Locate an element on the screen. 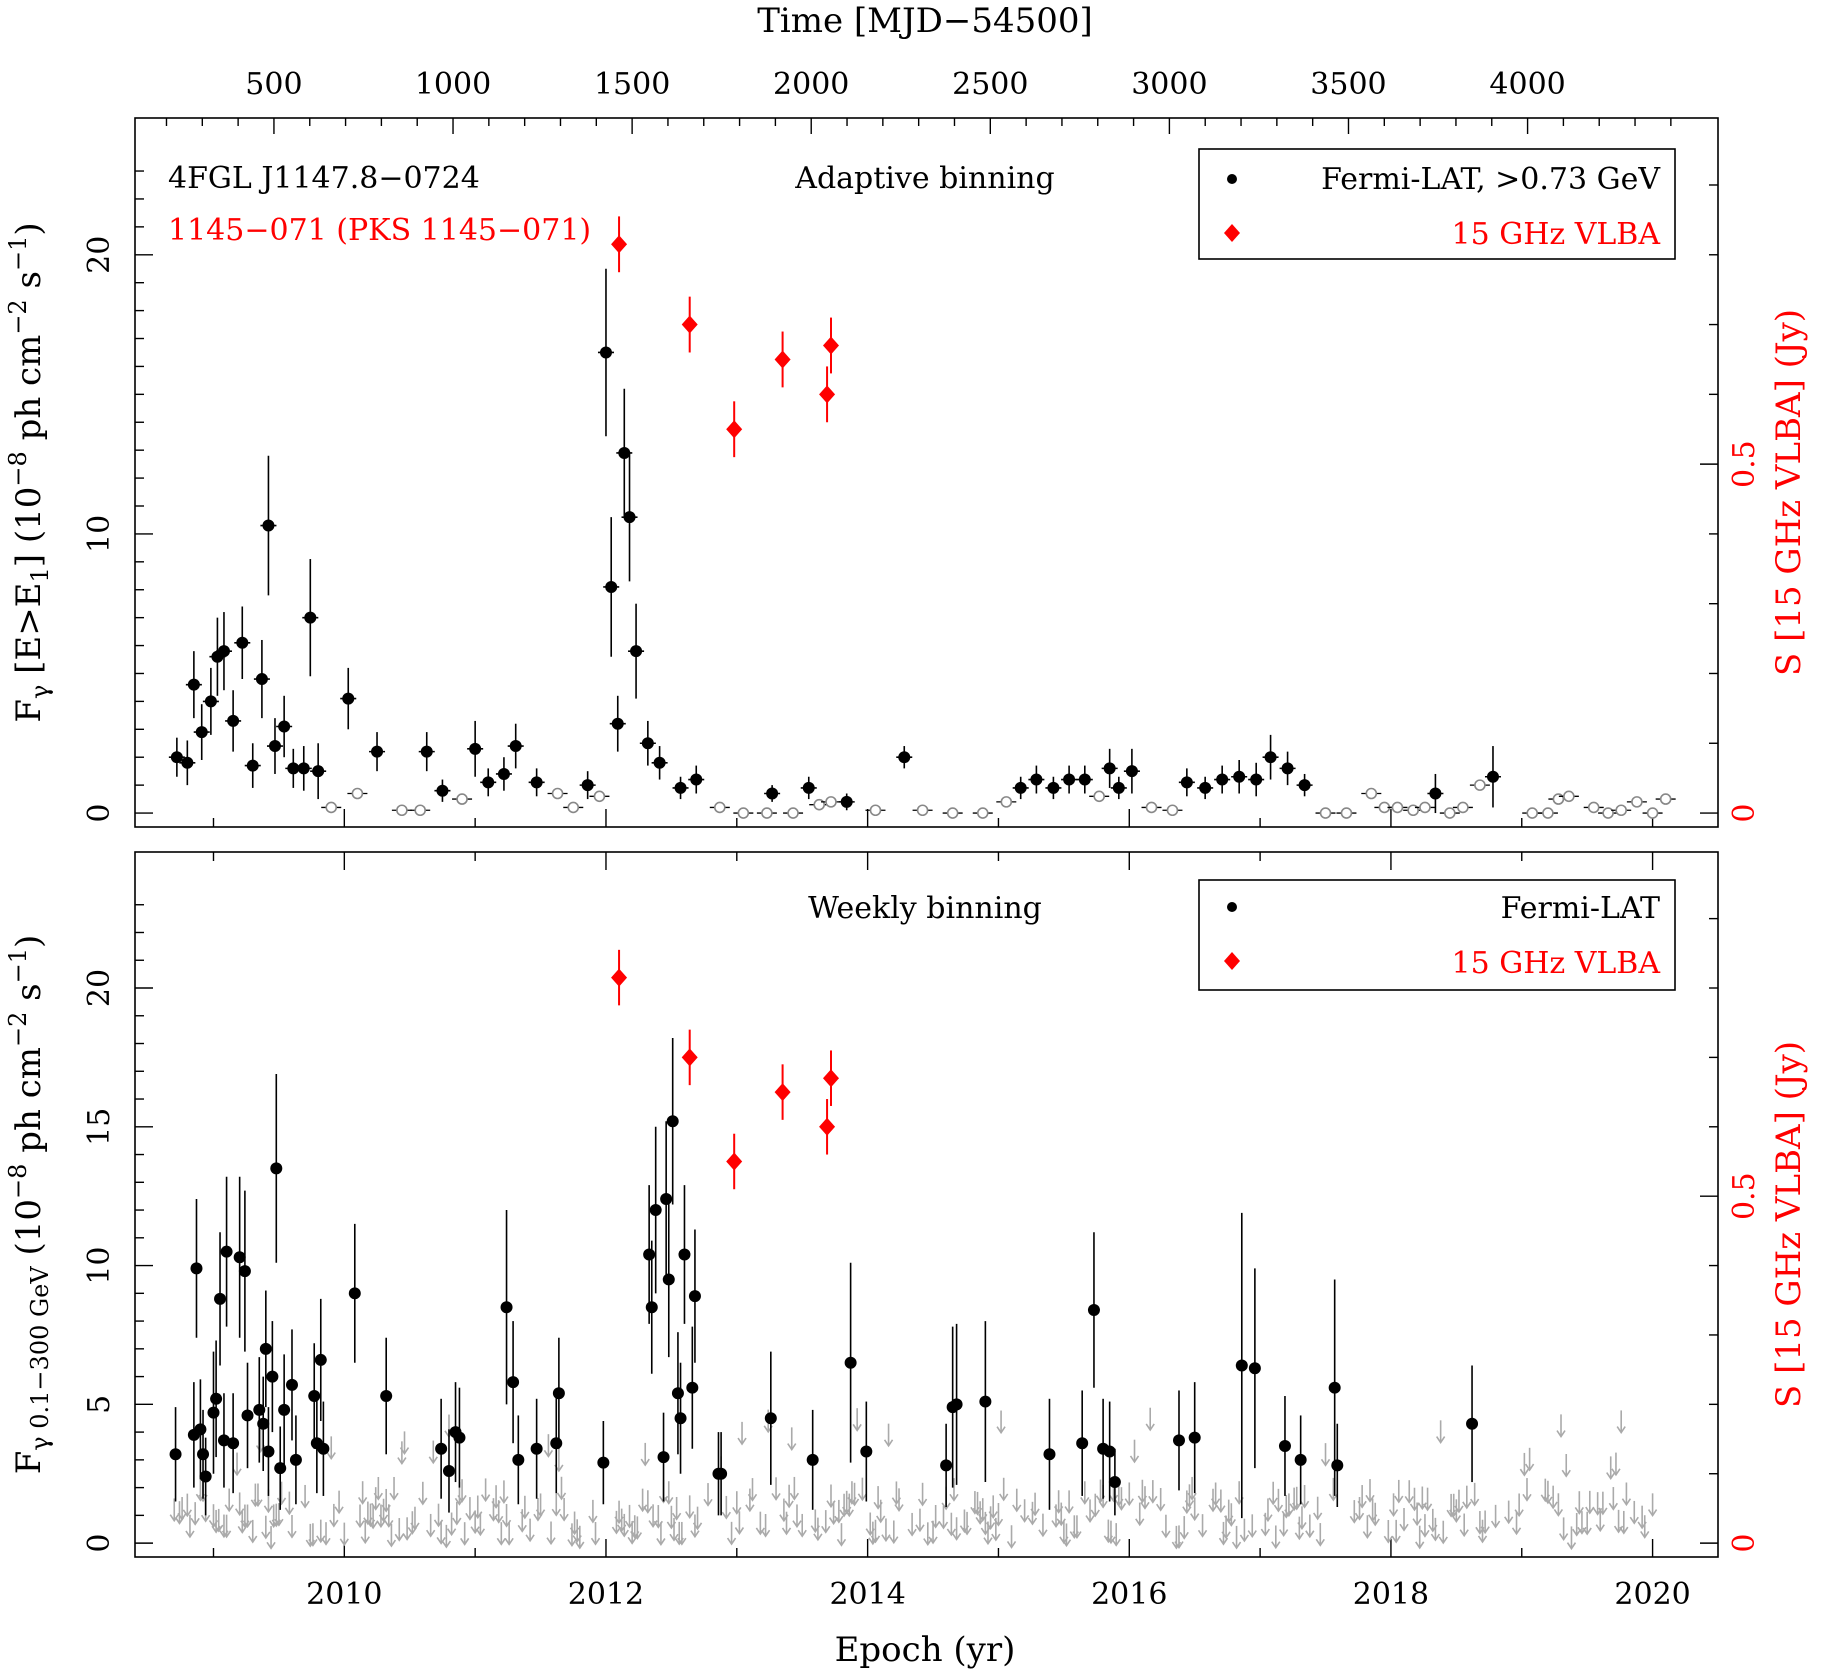 The width and height of the screenshot is (1826, 1671). y-tick-label: 0 is located at coordinates (99, 1543).